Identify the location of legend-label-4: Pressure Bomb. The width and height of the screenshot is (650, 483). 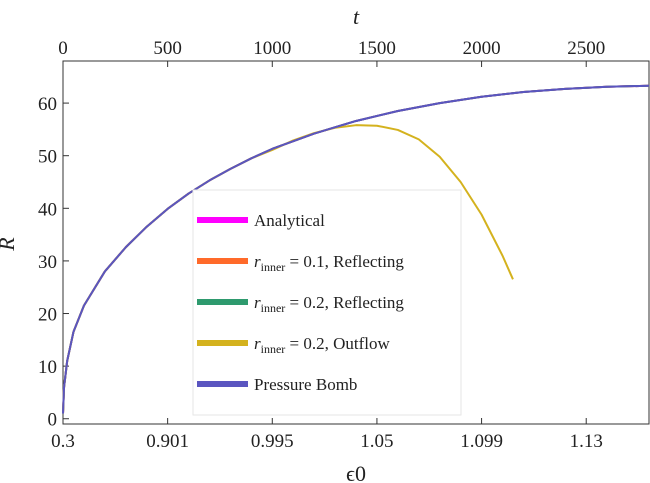
(305, 384).